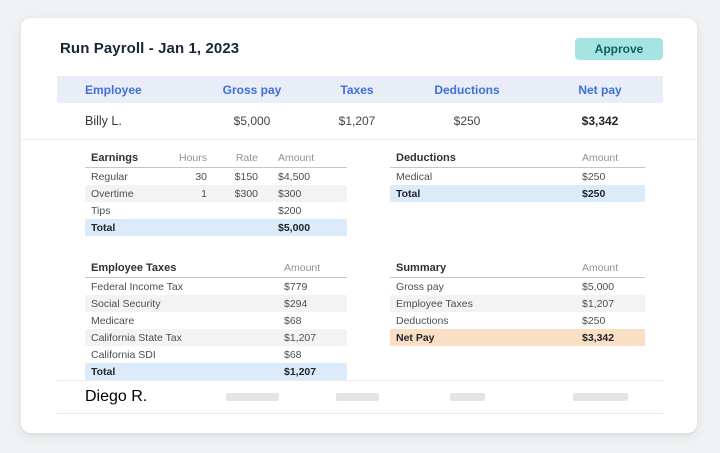 The height and width of the screenshot is (453, 720). I want to click on summary-row-deductions: Deductions $250, so click(517, 320).